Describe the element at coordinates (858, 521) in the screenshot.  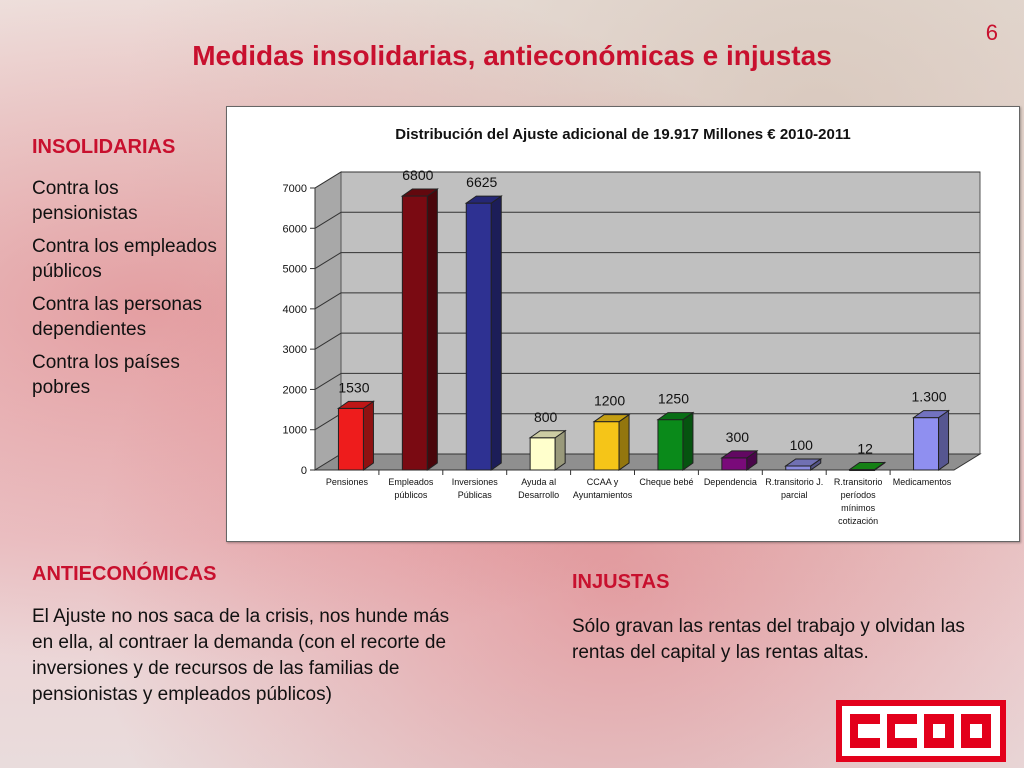
I see `x-tick-label: cotización` at that location.